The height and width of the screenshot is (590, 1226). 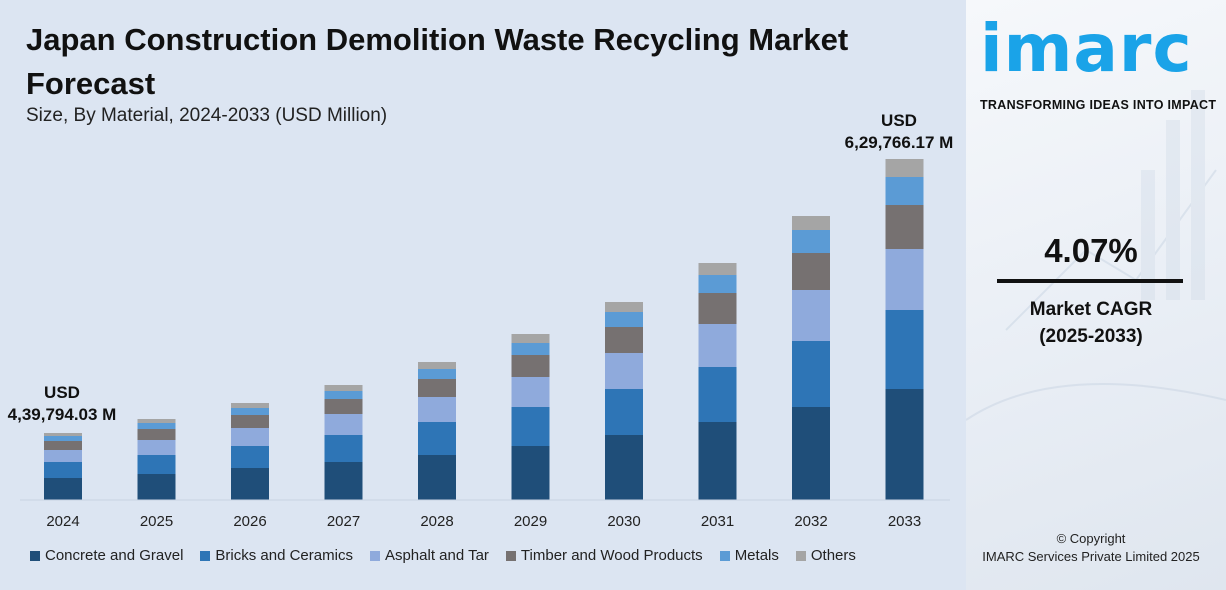 What do you see at coordinates (156, 521) in the screenshot?
I see `x-tick-label: 2025` at bounding box center [156, 521].